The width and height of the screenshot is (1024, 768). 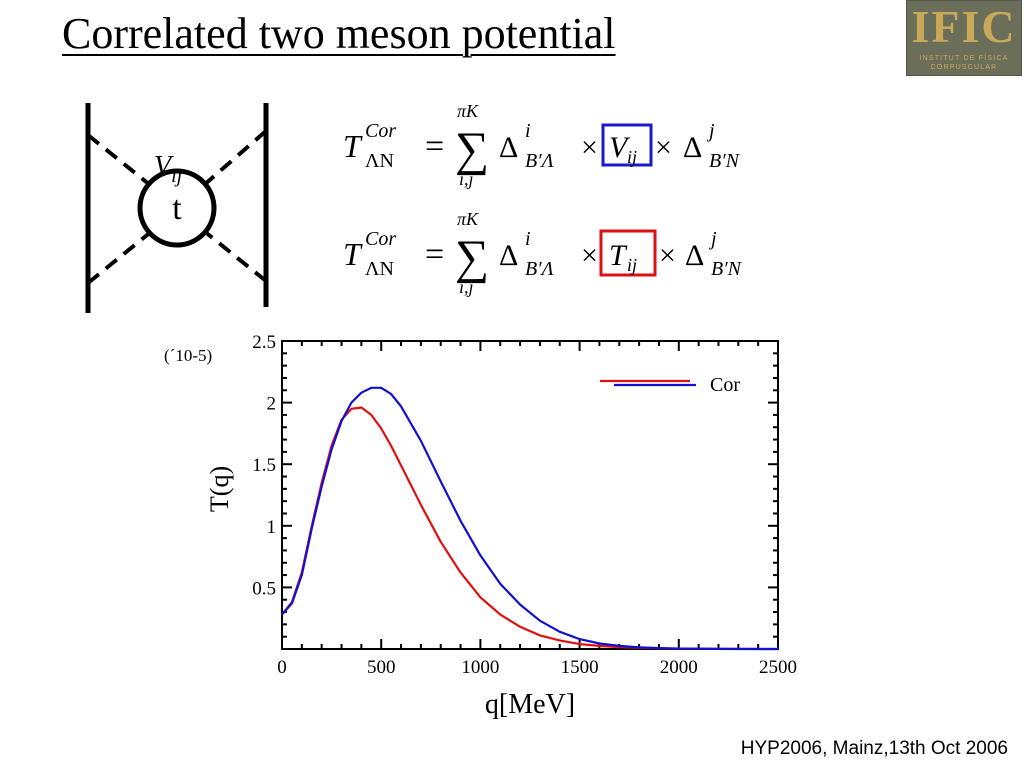 What do you see at coordinates (874, 748) in the screenshot?
I see `footer-text: HYP2006, Mainz,13th Oct 2006` at bounding box center [874, 748].